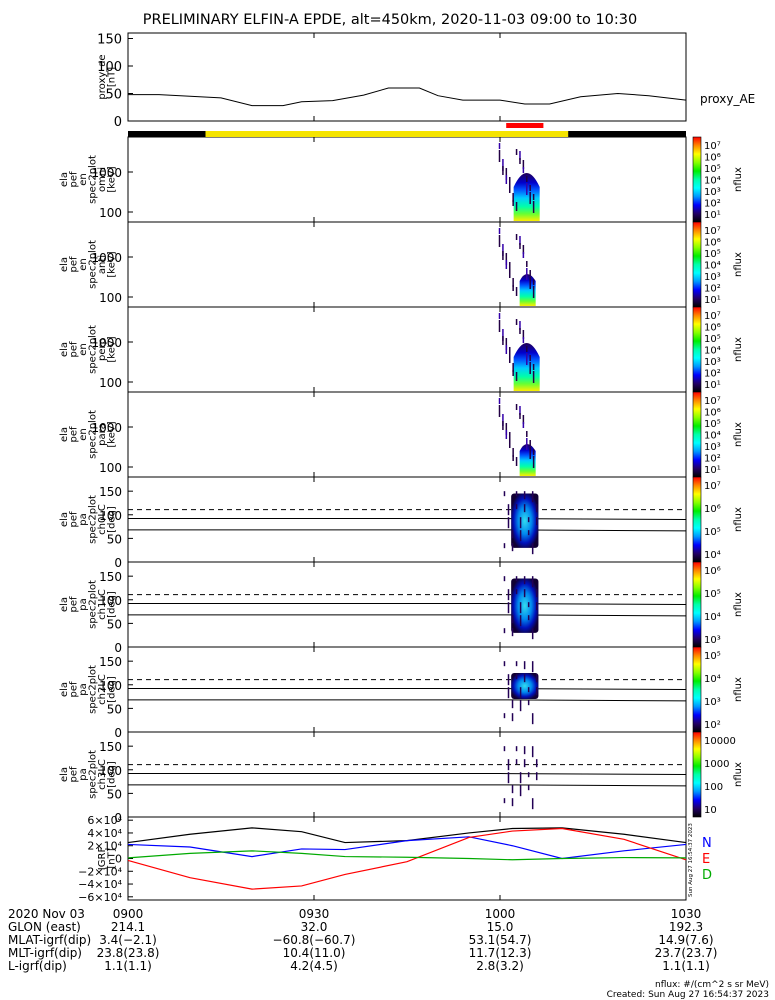 Image resolution: width=775 pixels, height=1000 pixels. What do you see at coordinates (110, 298) in the screenshot?
I see `spec_anti-ytick-label: 100` at bounding box center [110, 298].